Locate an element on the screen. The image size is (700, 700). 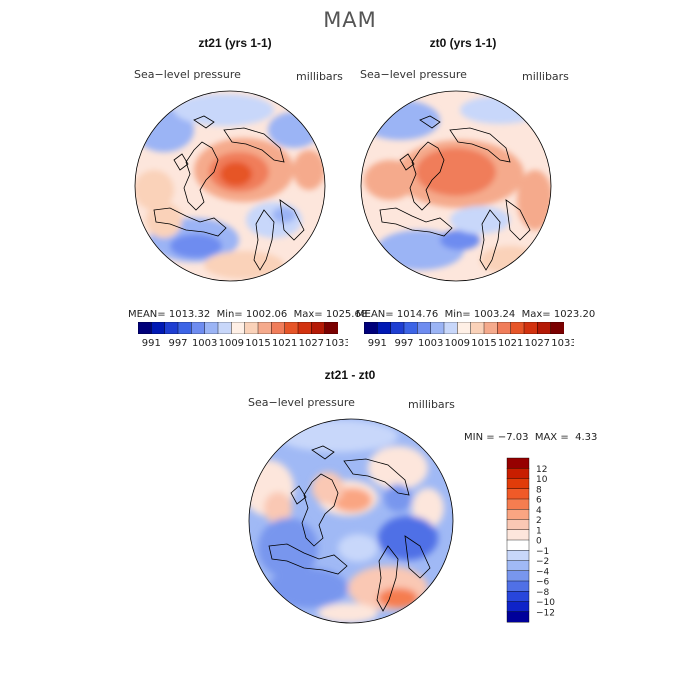
map-zt0 is located at coordinates (456, 186).